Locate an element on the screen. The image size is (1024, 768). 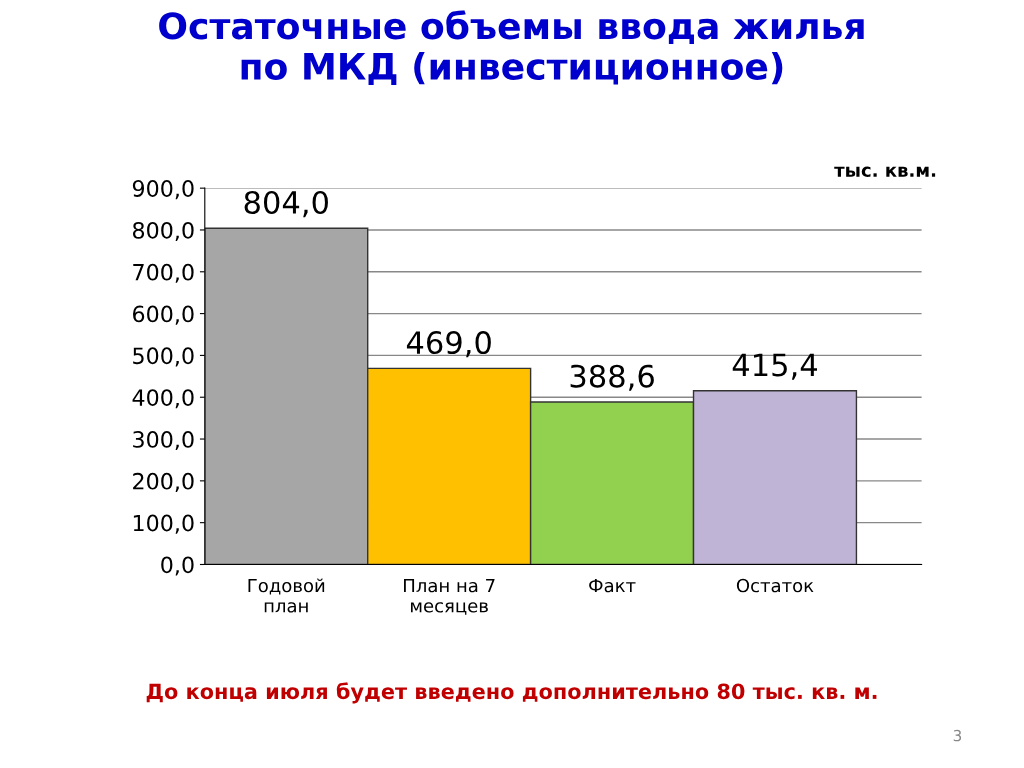
text: 3 is located at coordinates (957, 735).